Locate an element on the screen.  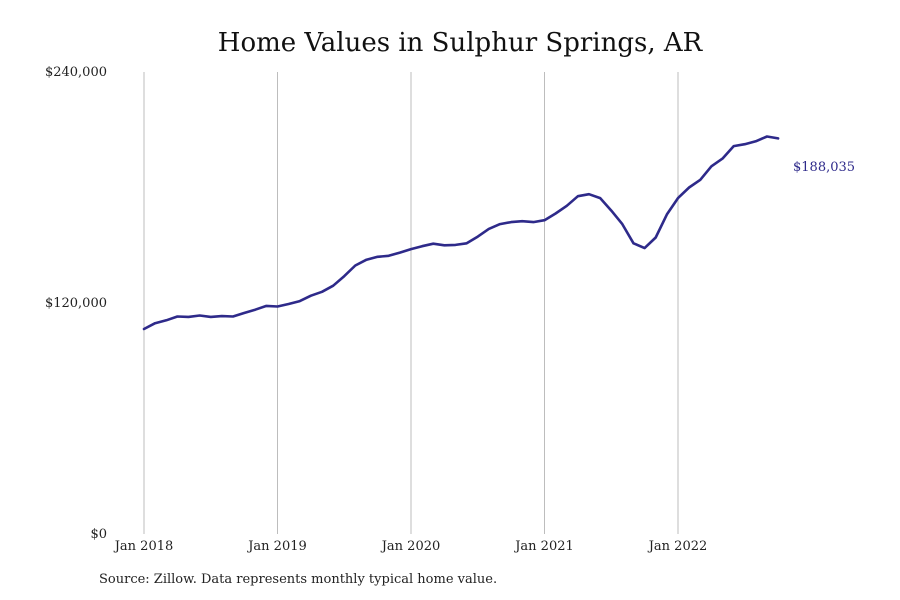
x-tick-label: Jan 2019 is located at coordinates (276, 546).